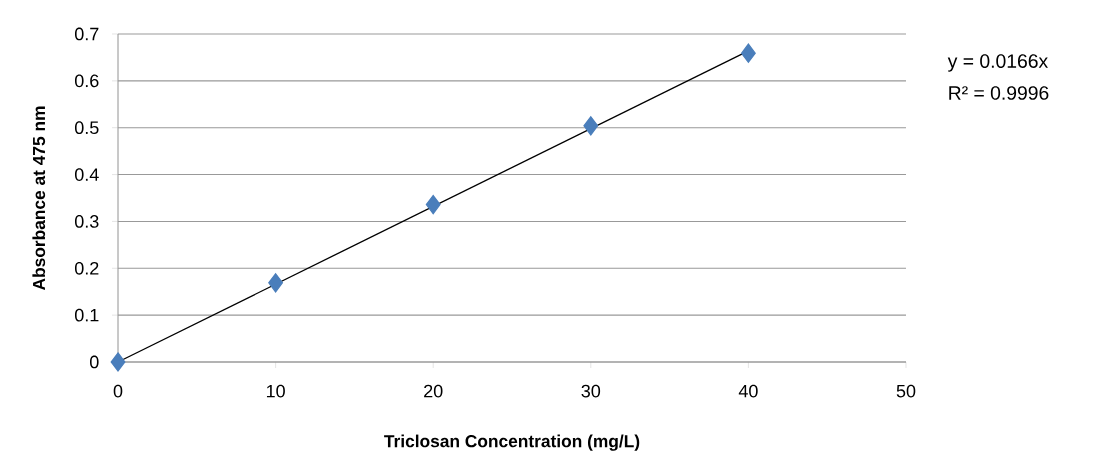 This screenshot has width=1093, height=452. What do you see at coordinates (906, 391) in the screenshot?
I see `x-tick-label: 50` at bounding box center [906, 391].